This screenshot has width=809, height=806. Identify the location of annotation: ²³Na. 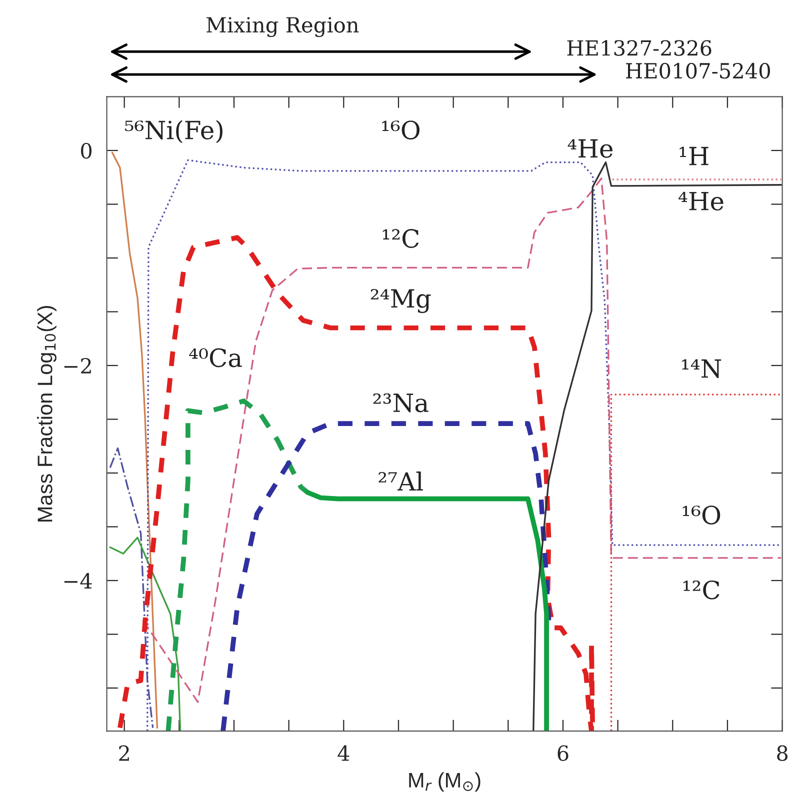
(400, 402).